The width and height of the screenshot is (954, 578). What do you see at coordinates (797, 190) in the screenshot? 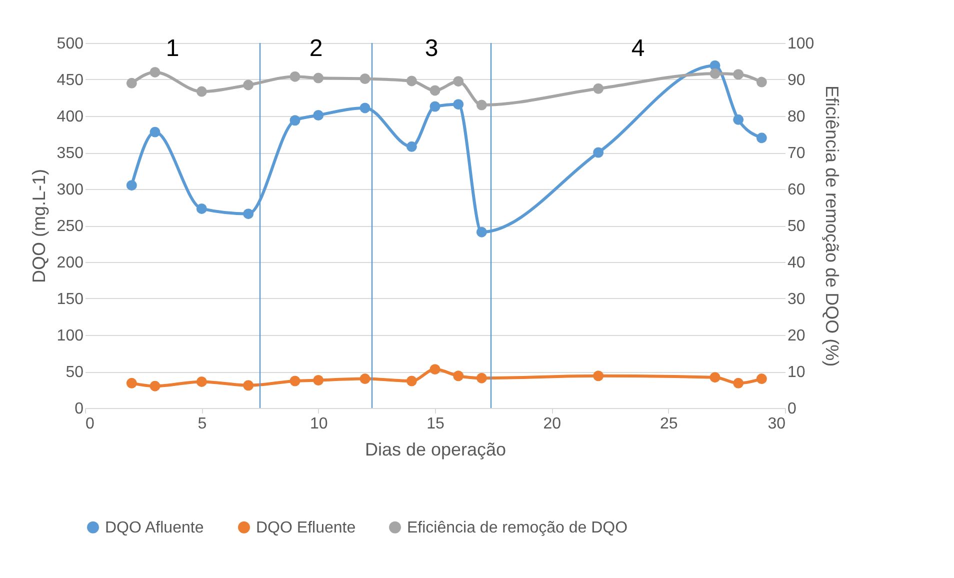
I see `y2-tick-label: 60` at bounding box center [797, 190].